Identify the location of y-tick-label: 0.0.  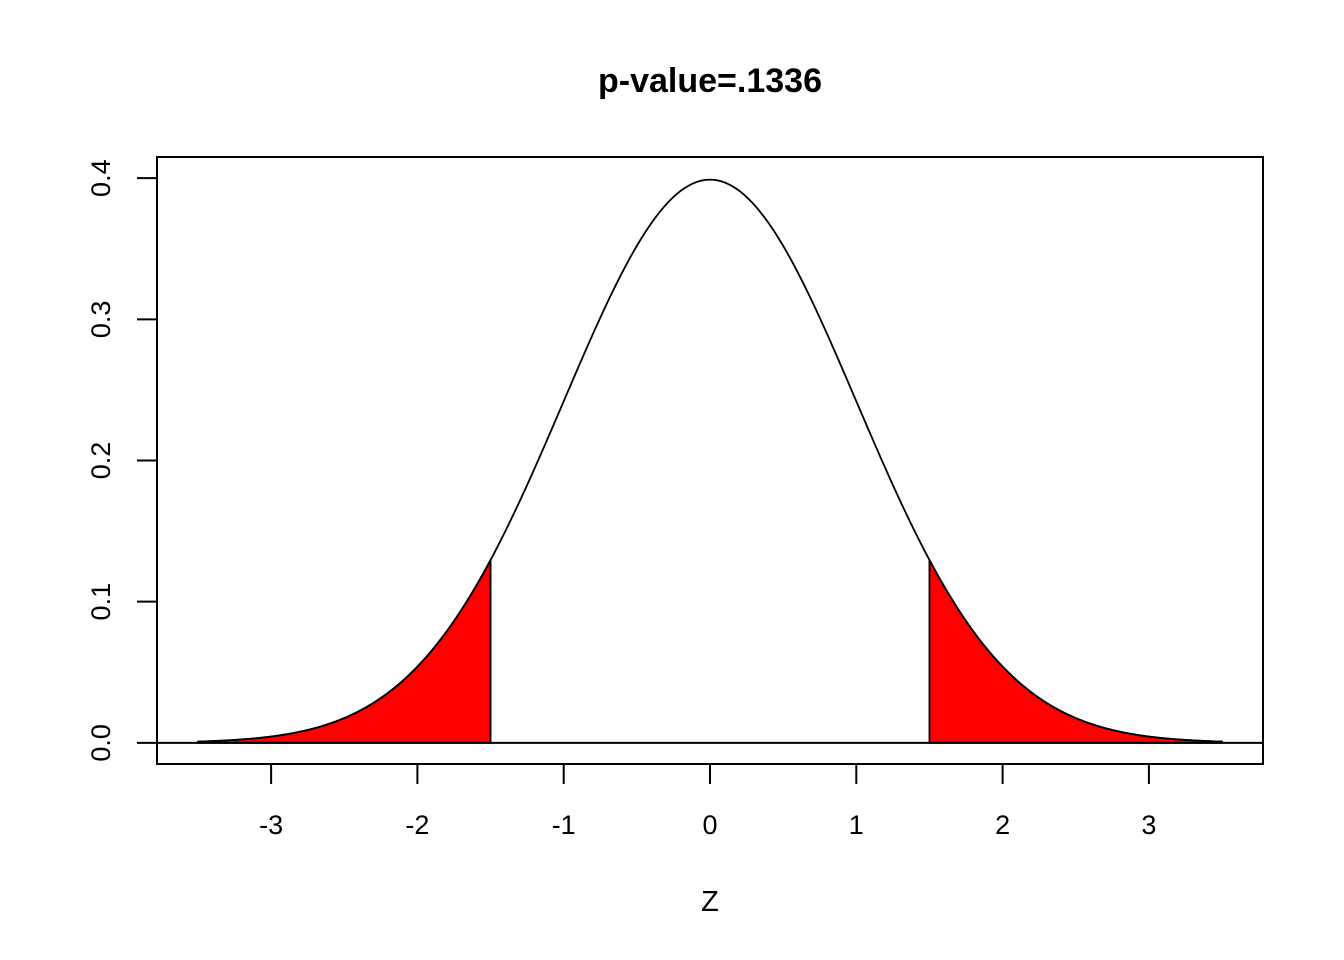
(101, 743).